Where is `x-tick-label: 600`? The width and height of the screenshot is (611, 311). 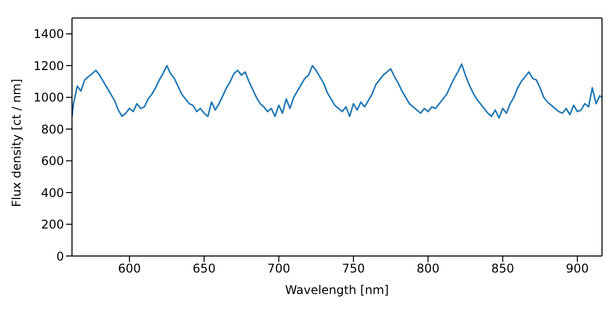
x-tick-label: 600 is located at coordinates (129, 269).